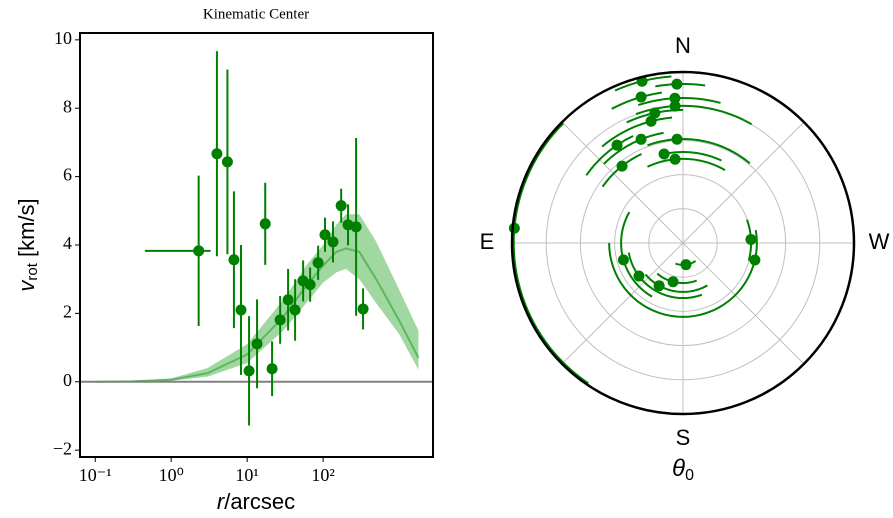 The image size is (893, 518). What do you see at coordinates (678, 468) in the screenshot?
I see `theta-var: θ` at bounding box center [678, 468].